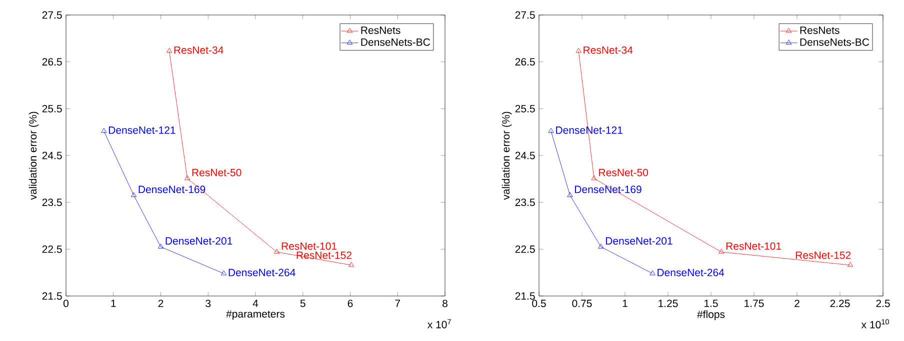  Describe the element at coordinates (439, 323) in the screenshot. I see `text: x 10$^{7}$` at that location.